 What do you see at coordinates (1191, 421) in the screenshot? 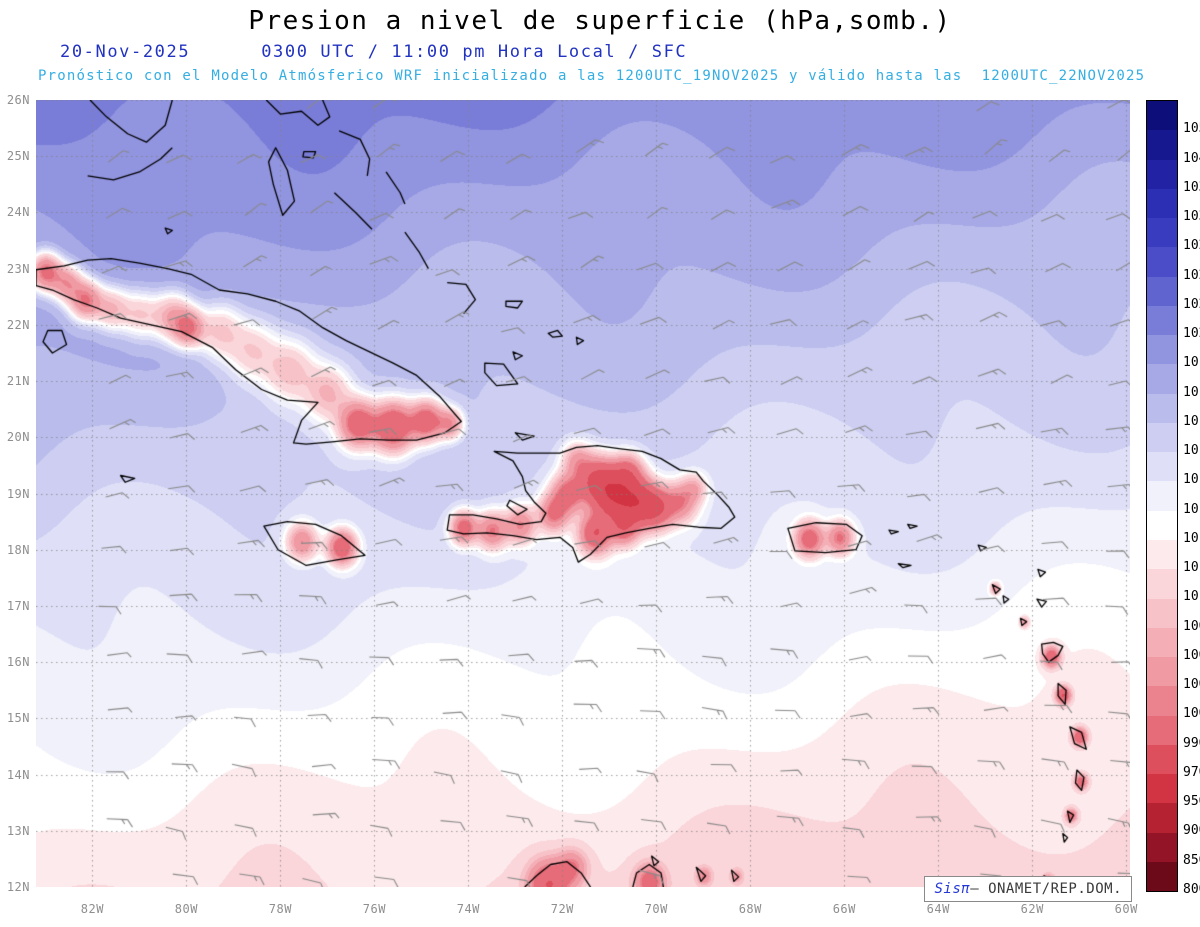
I see `colorbar-tick-label: 1017` at bounding box center [1191, 421].